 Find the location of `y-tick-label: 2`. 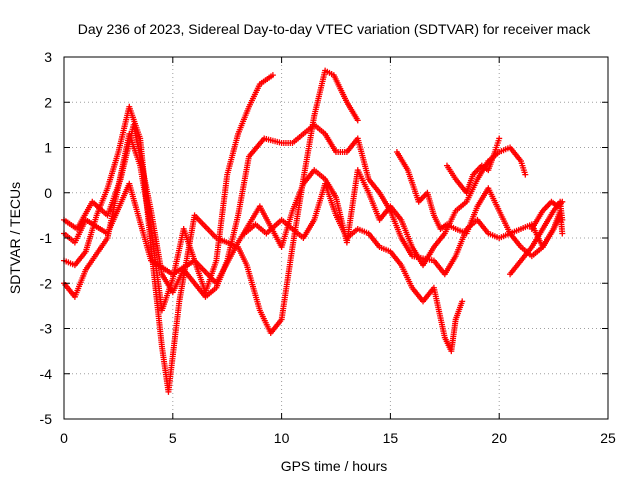

y-tick-label: 2 is located at coordinates (48, 102).